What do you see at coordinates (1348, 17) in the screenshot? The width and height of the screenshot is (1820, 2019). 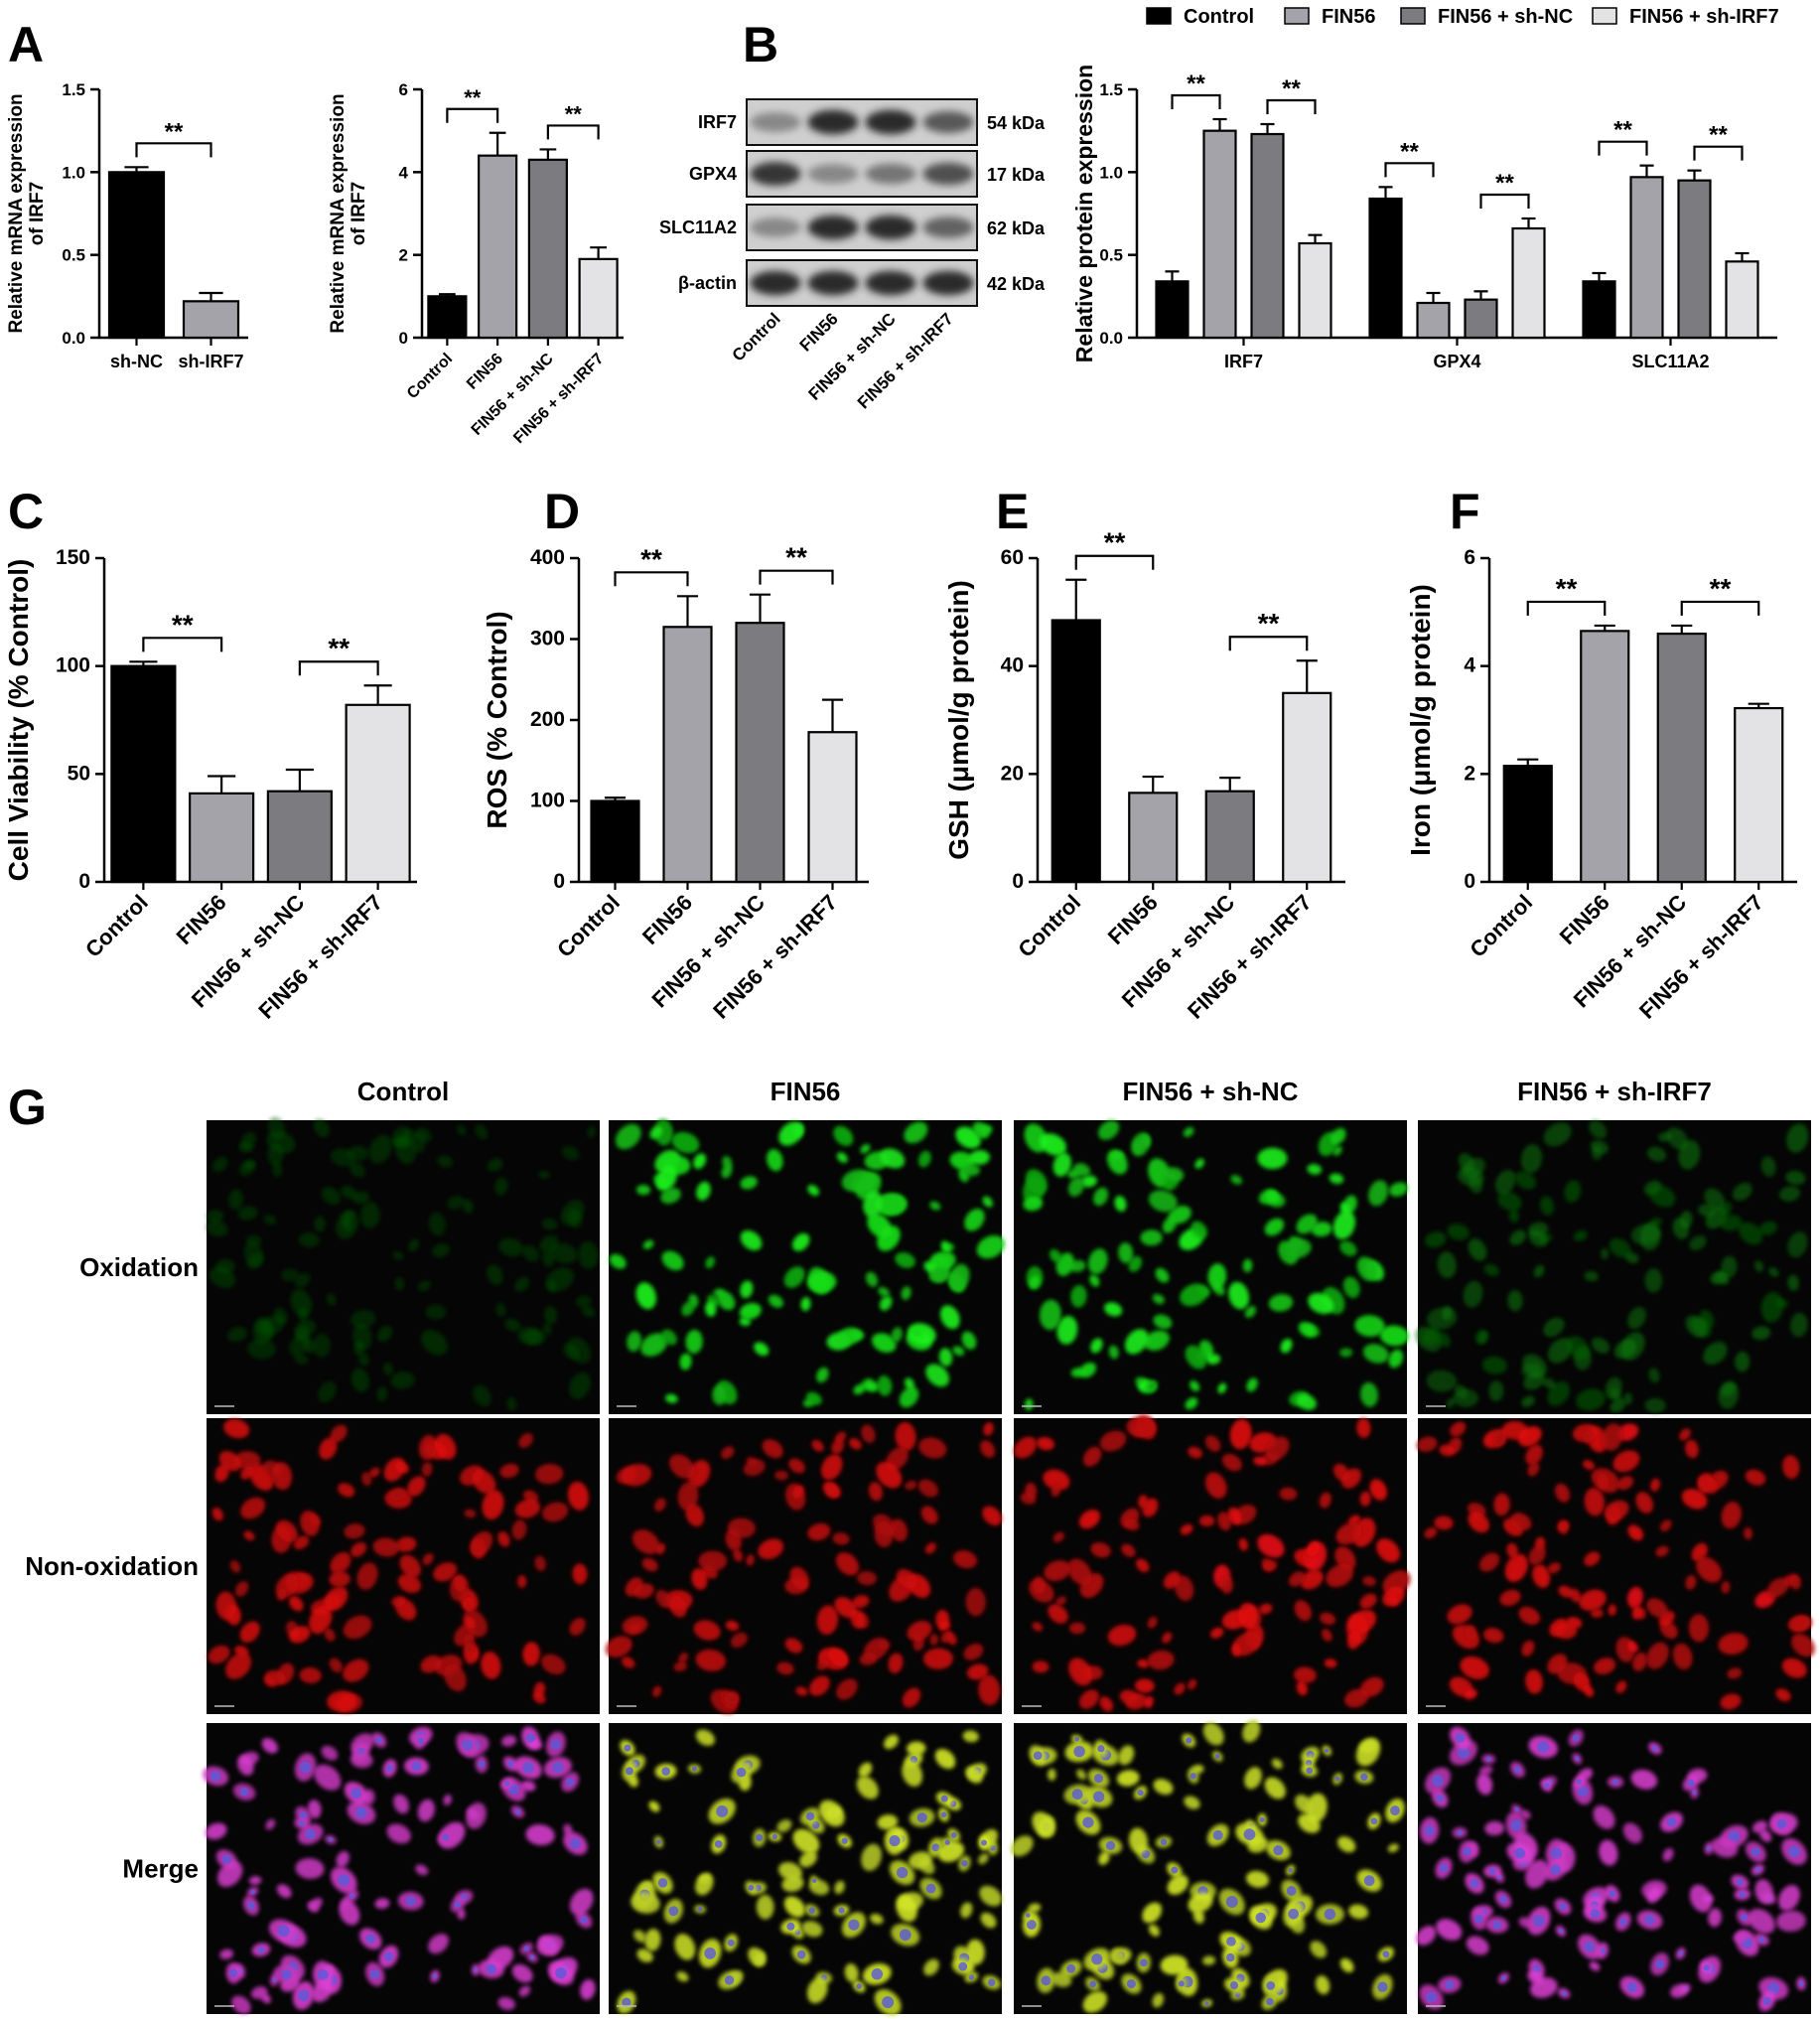 I see `legend-label-fin56: FIN56` at bounding box center [1348, 17].